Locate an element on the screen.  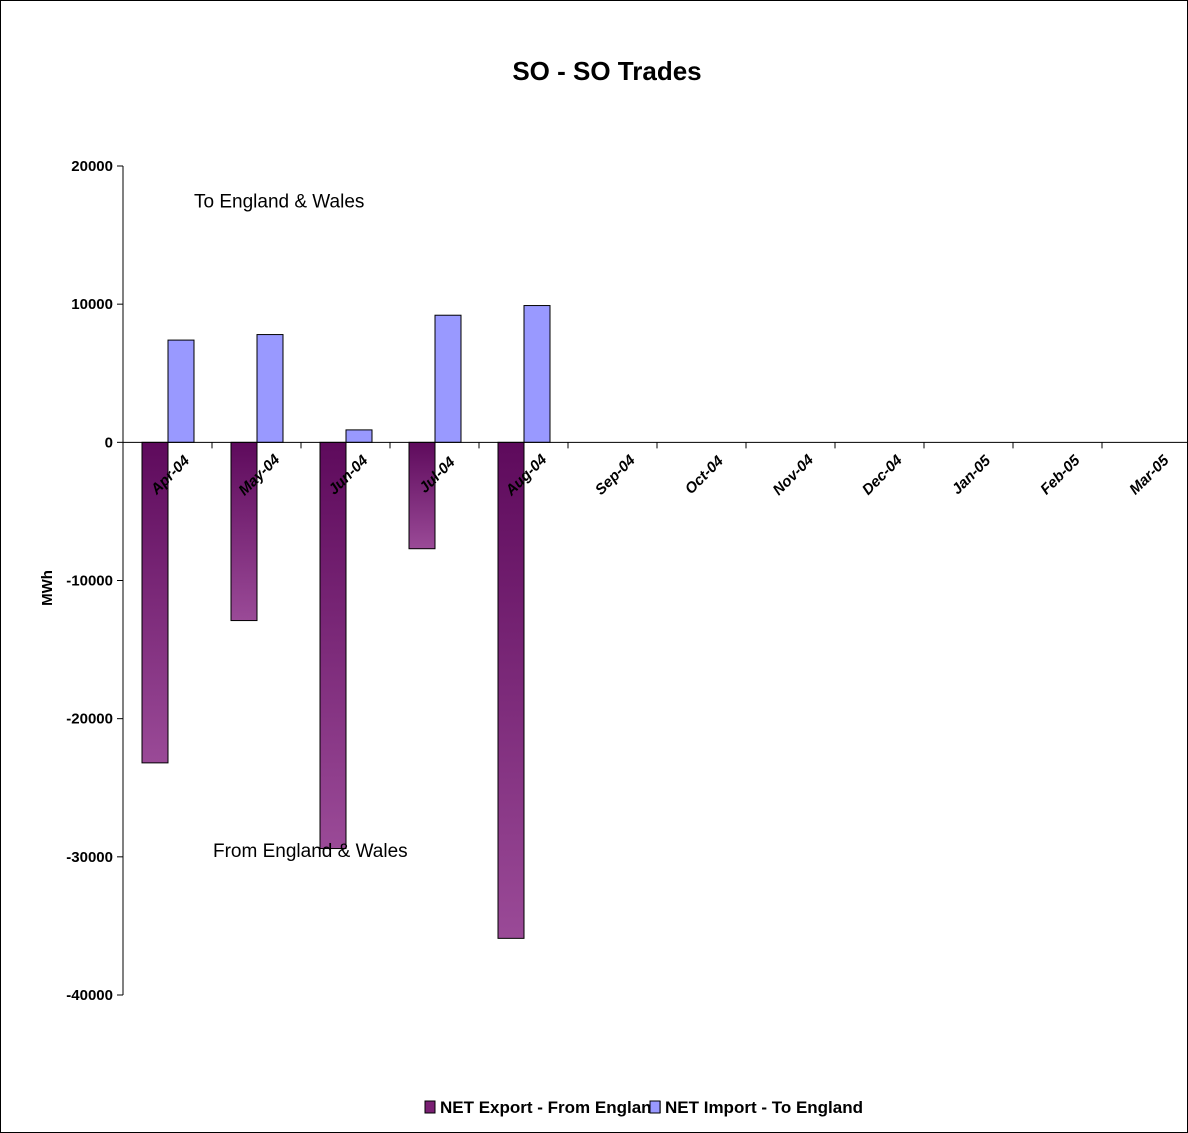
y-tick-label: 10000 is located at coordinates (92, 304).